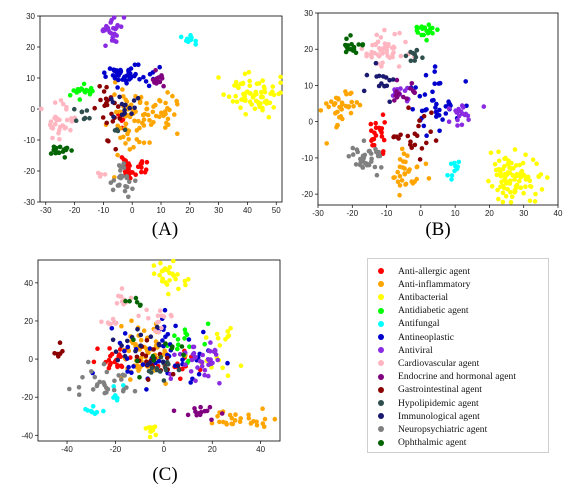  Describe the element at coordinates (30, 78) in the screenshot. I see `y-tick-label: 10` at that location.